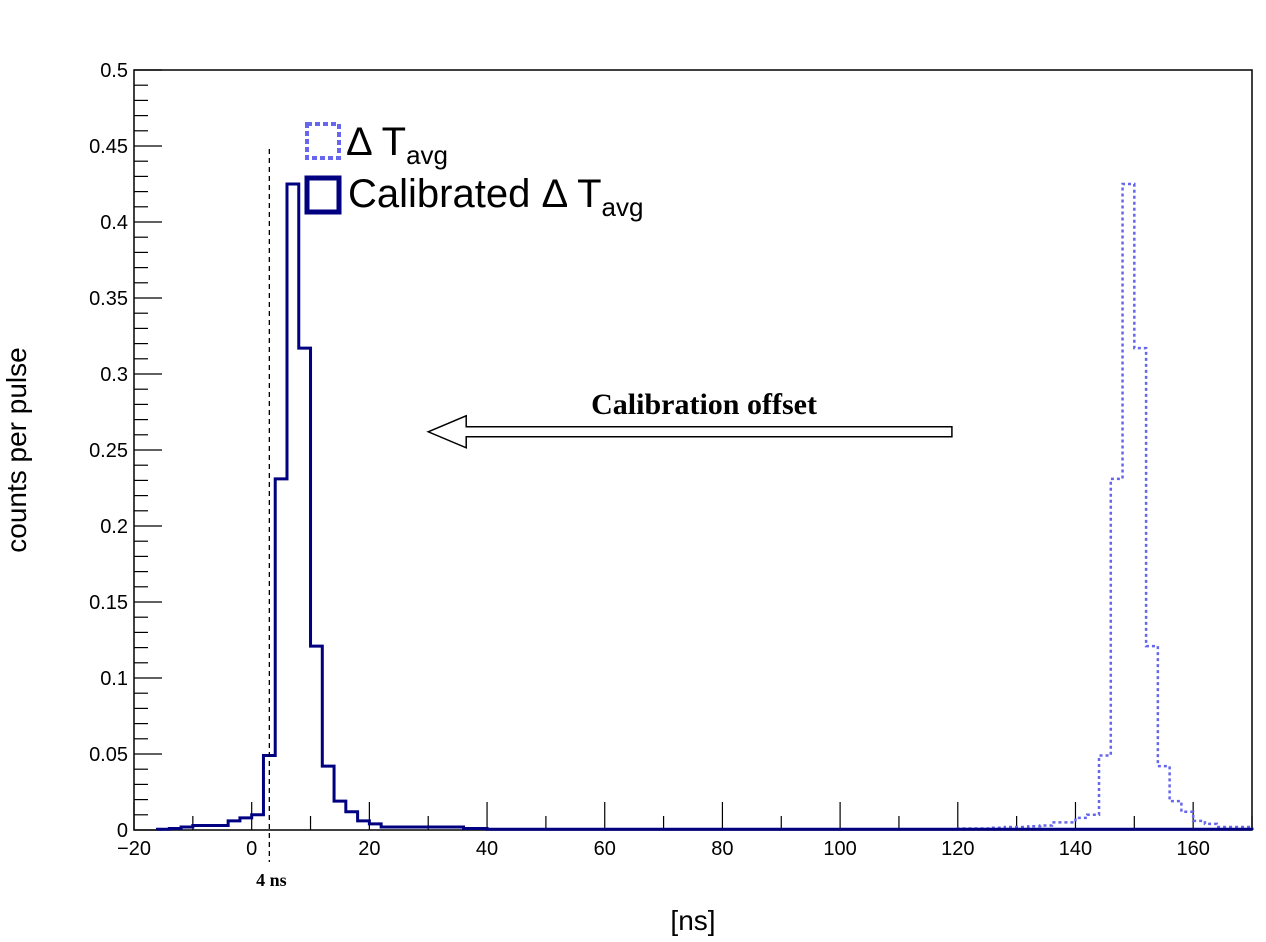 Image resolution: width=1266 pixels, height=942 pixels. What do you see at coordinates (839, 849) in the screenshot?
I see `x-tick-label: 100` at bounding box center [839, 849].